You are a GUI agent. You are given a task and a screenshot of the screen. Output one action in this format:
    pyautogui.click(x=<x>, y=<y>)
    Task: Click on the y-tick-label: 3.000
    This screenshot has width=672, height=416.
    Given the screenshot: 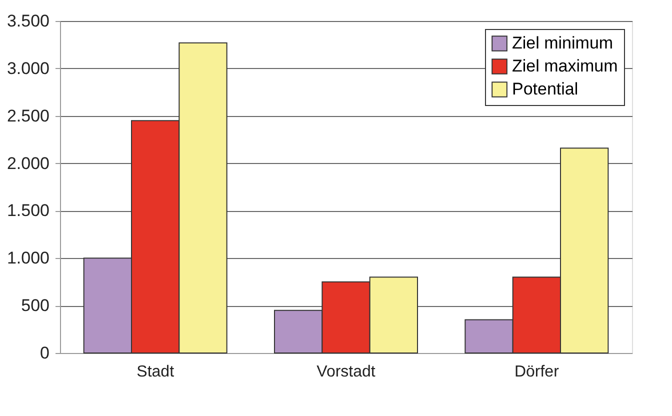 What is the action you would take?
    pyautogui.click(x=28, y=68)
    